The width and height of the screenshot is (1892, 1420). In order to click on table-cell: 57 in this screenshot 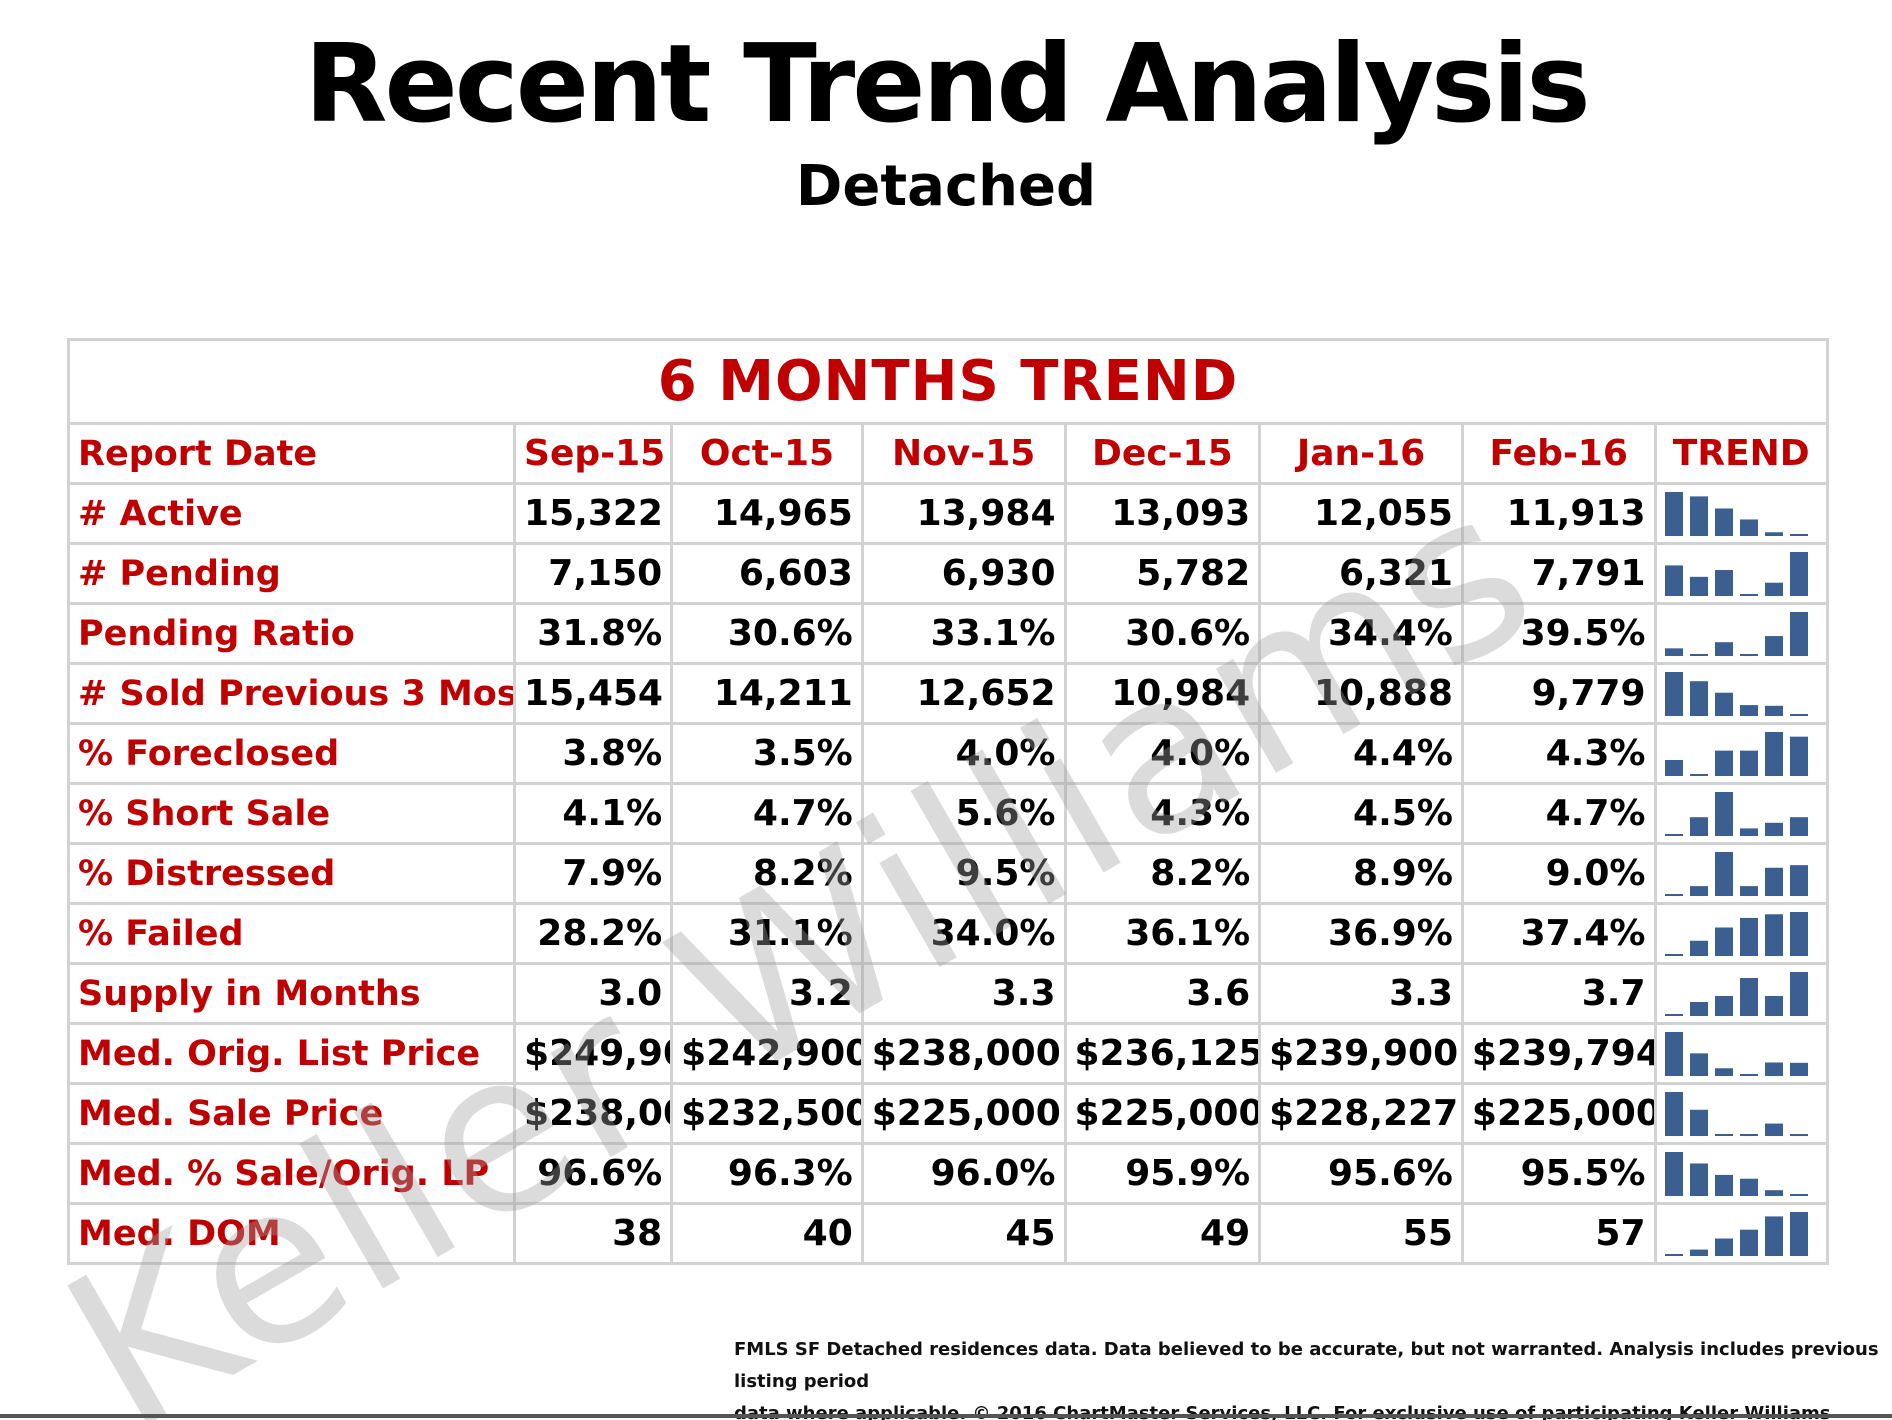, I will do `click(1558, 1233)`.